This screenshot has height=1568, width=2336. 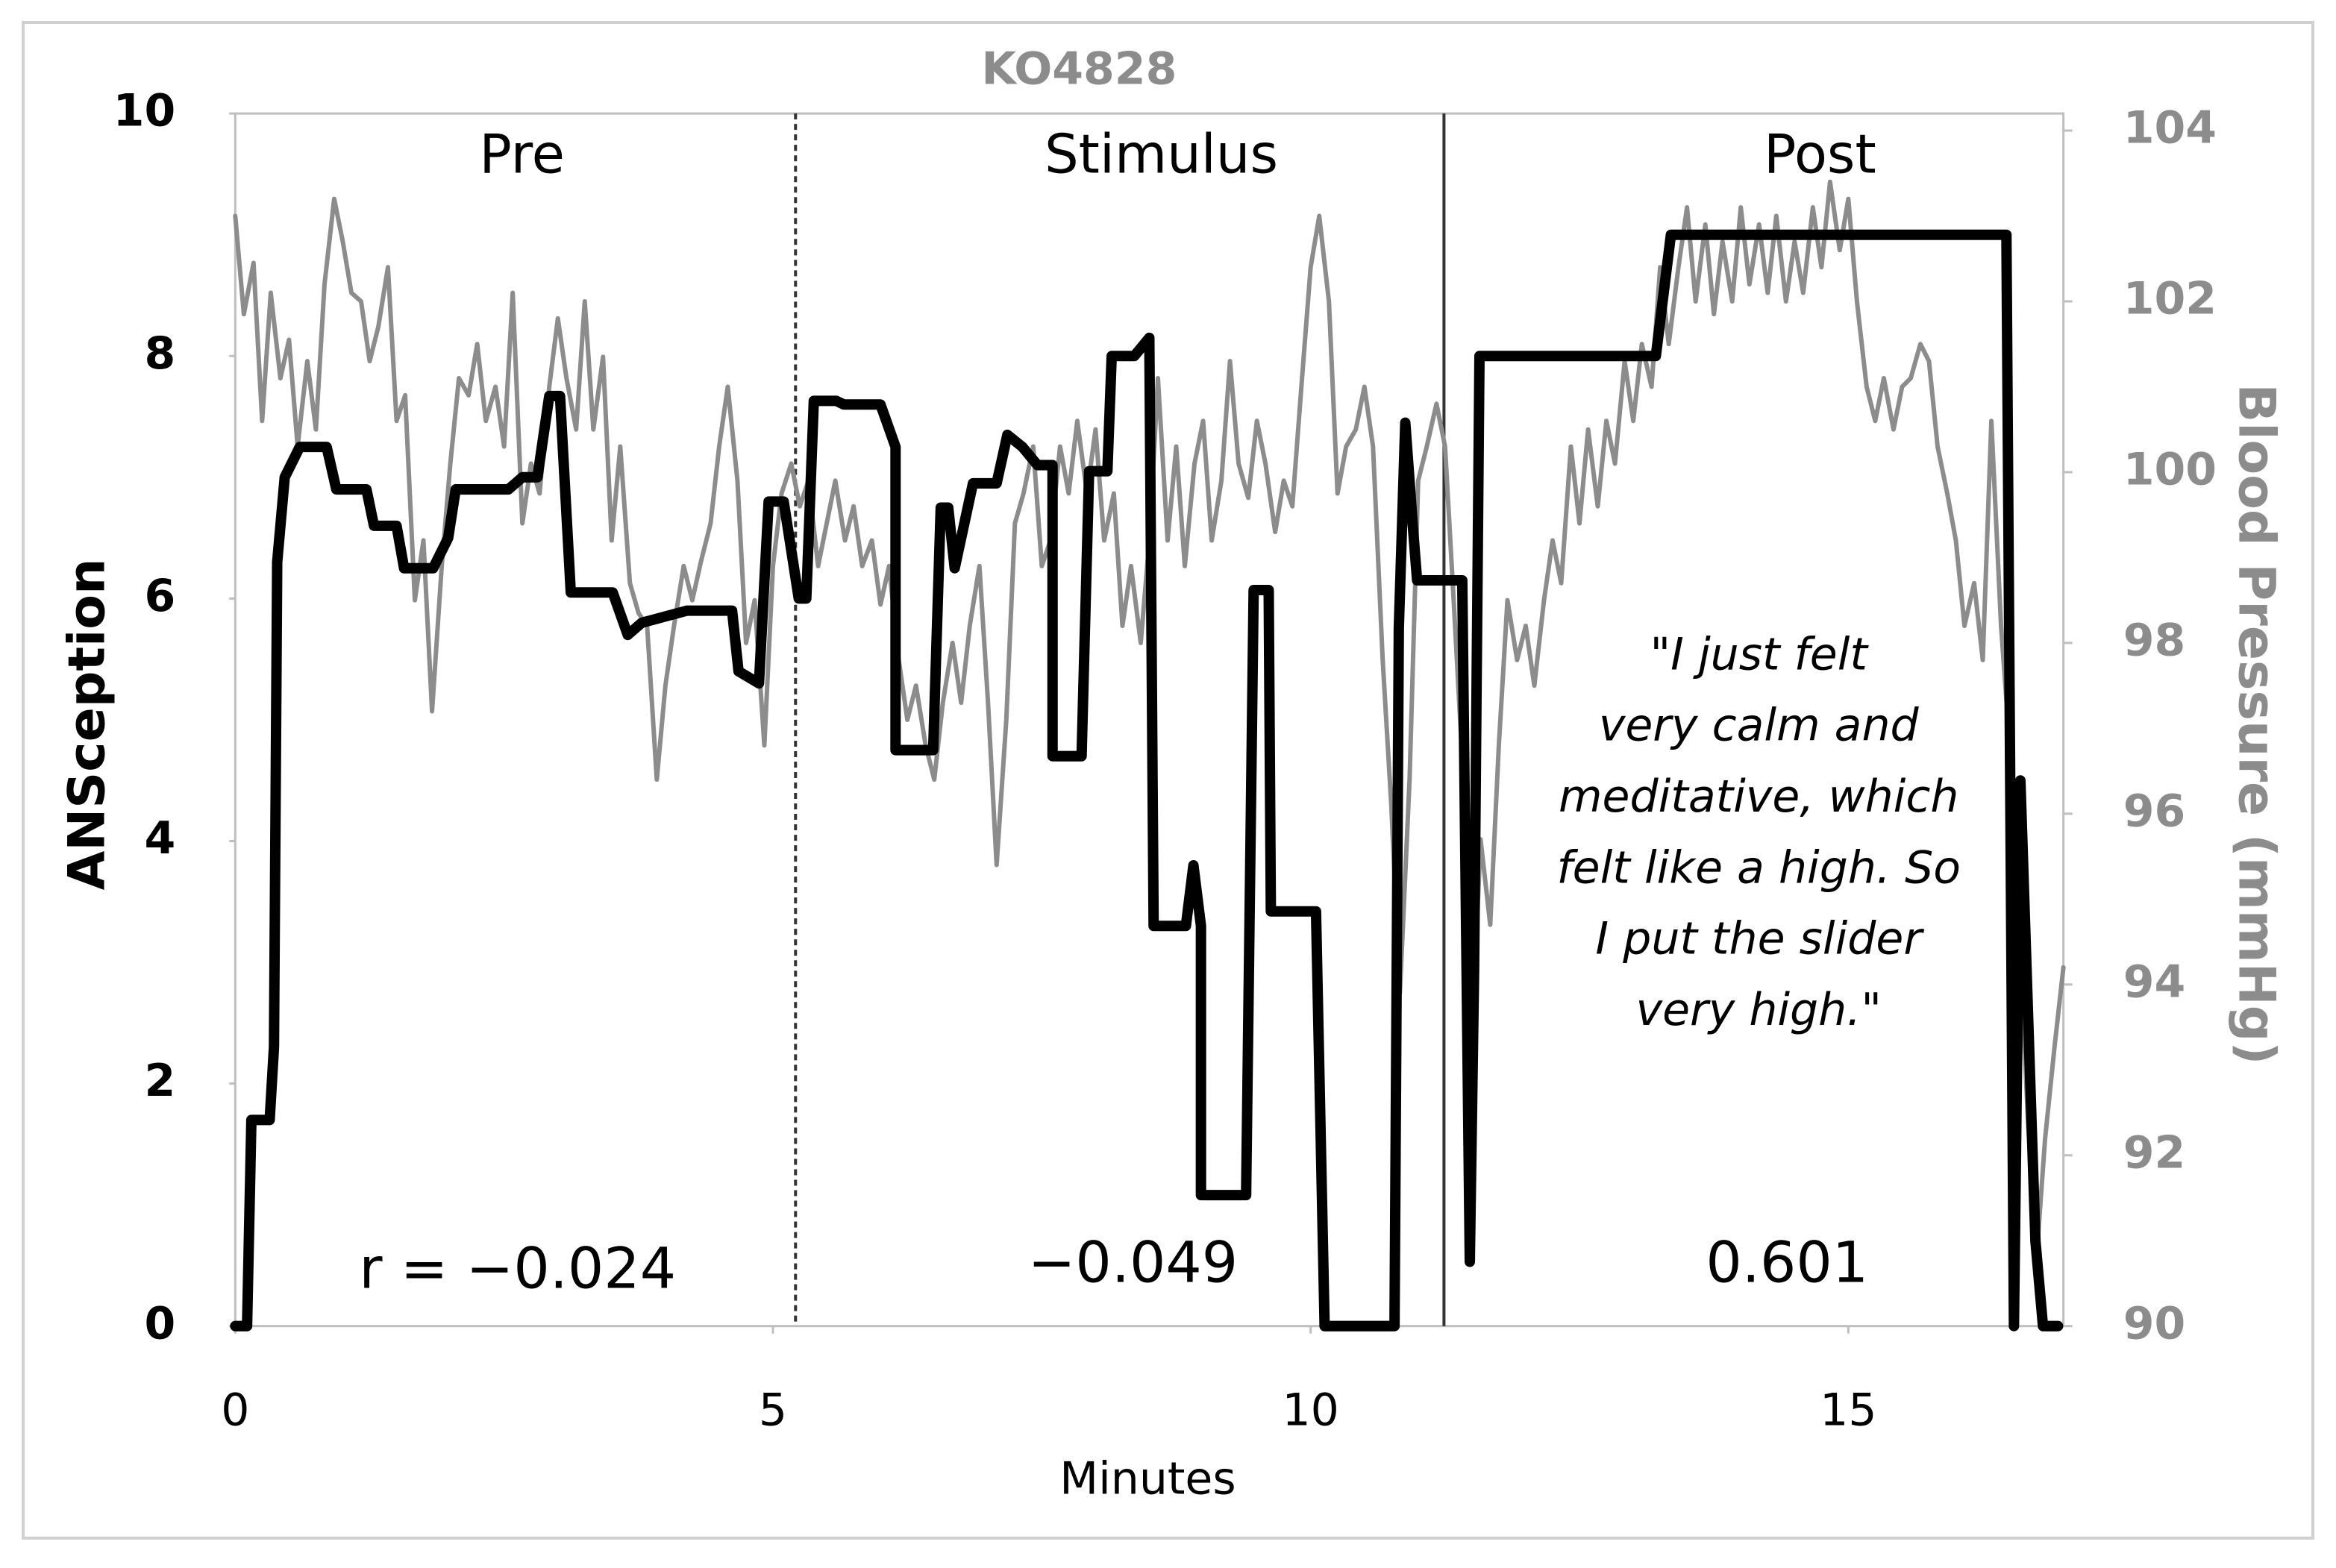 What do you see at coordinates (144, 111) in the screenshot?
I see `y-tick-label: 10` at bounding box center [144, 111].